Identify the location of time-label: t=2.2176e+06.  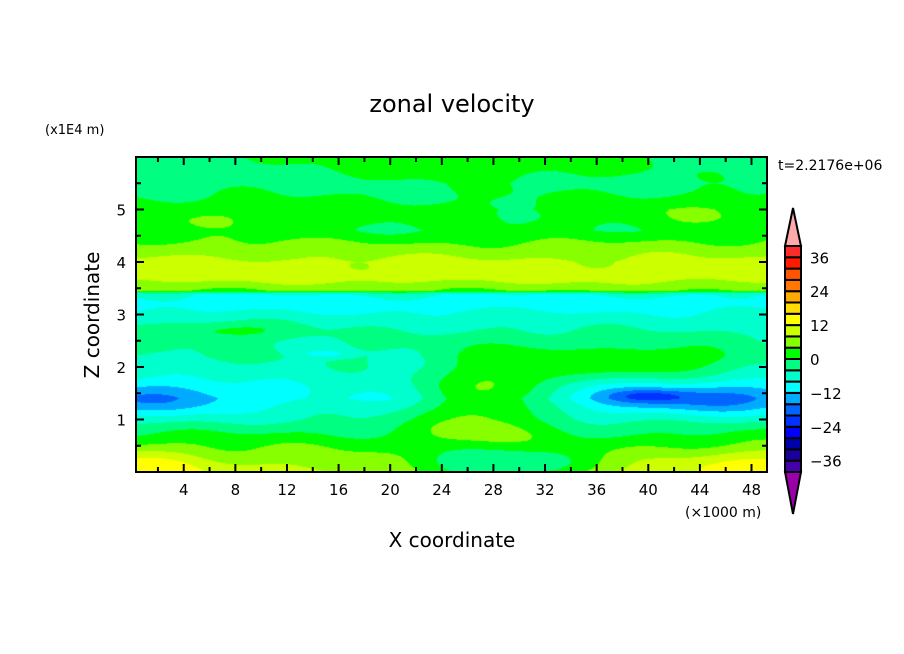
(830, 166).